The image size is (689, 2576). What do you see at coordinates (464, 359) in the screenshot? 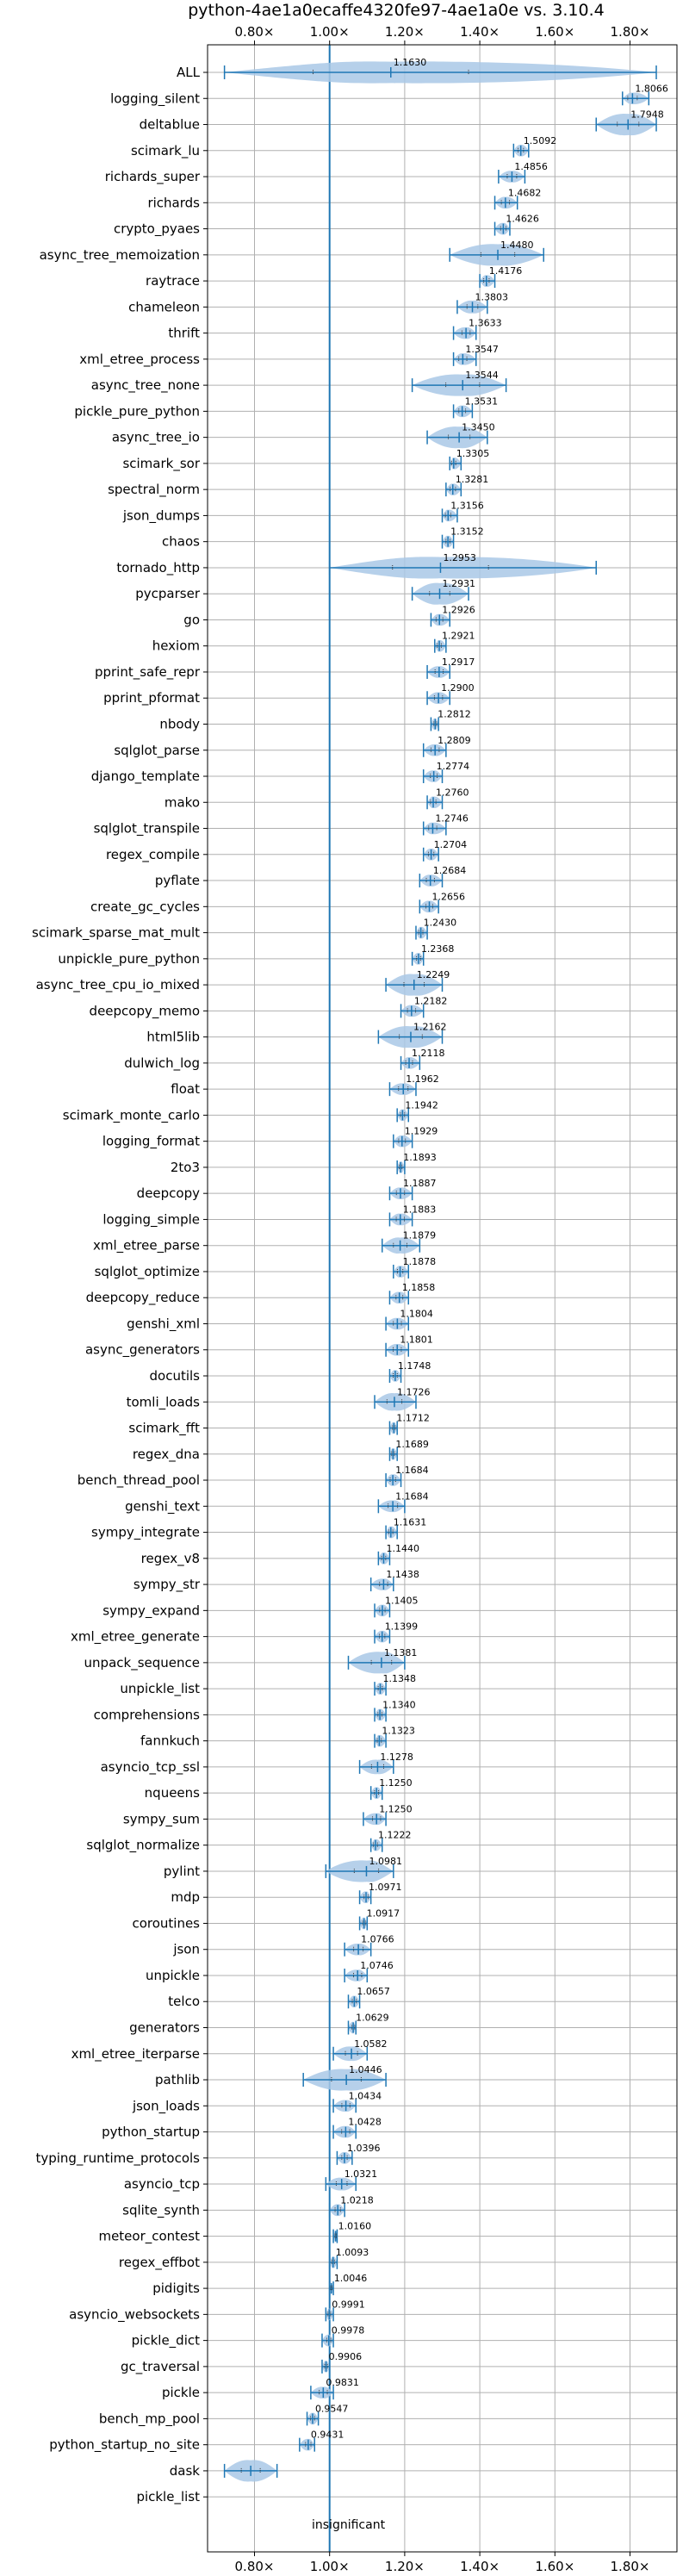
I see `violin-xml_etree_process` at bounding box center [464, 359].